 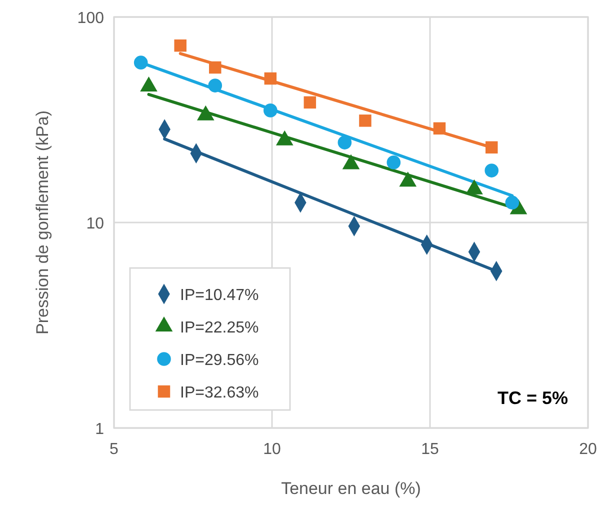 What do you see at coordinates (430, 449) in the screenshot?
I see `x-tick-label: 15` at bounding box center [430, 449].